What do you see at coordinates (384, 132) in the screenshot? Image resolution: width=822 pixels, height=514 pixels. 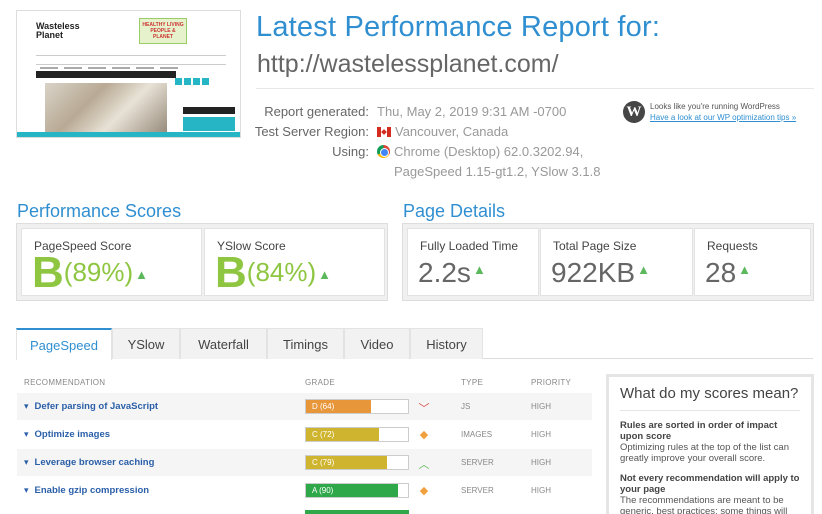 I see `canada-flag-icon` at bounding box center [384, 132].